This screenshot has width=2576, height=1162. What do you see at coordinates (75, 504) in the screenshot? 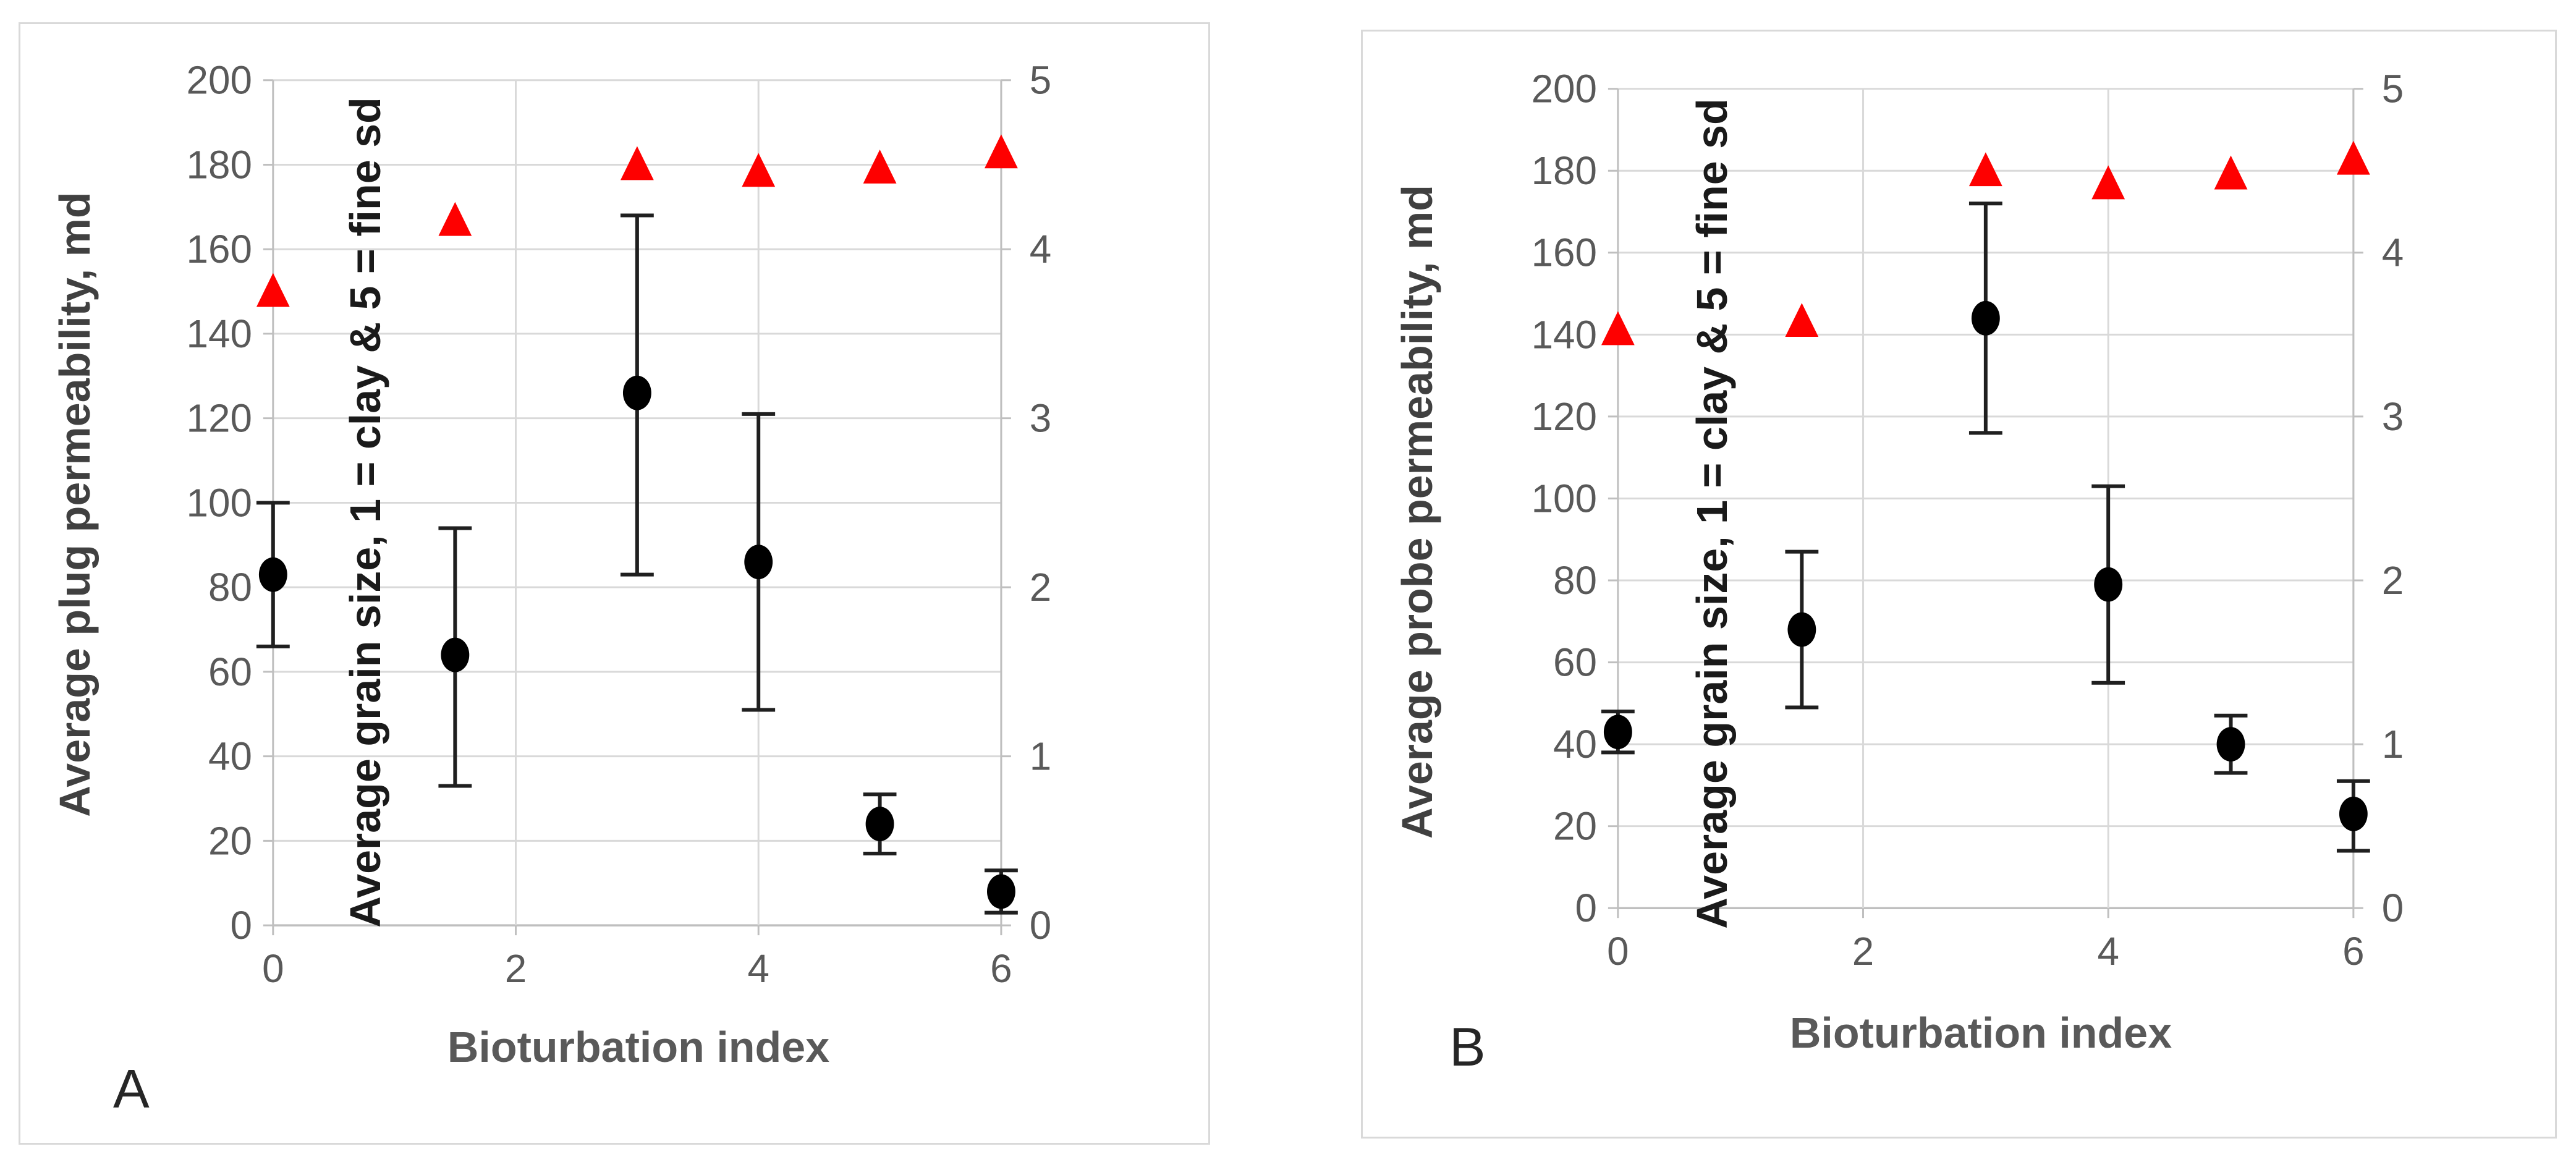
I see `y-axis-title-left: Average plug permeability, md` at bounding box center [75, 504].